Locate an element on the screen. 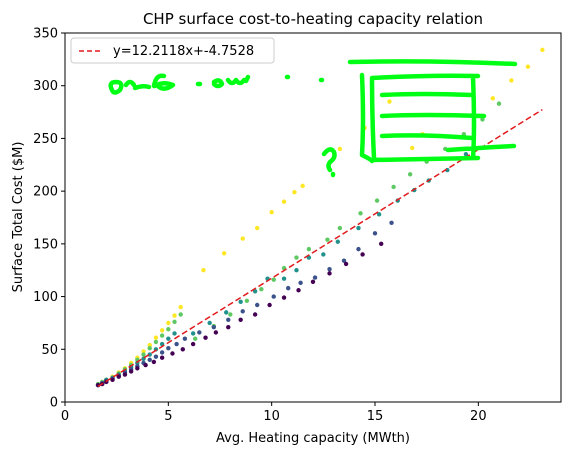 The image size is (571, 455). x-tick-label: 10 is located at coordinates (271, 416).